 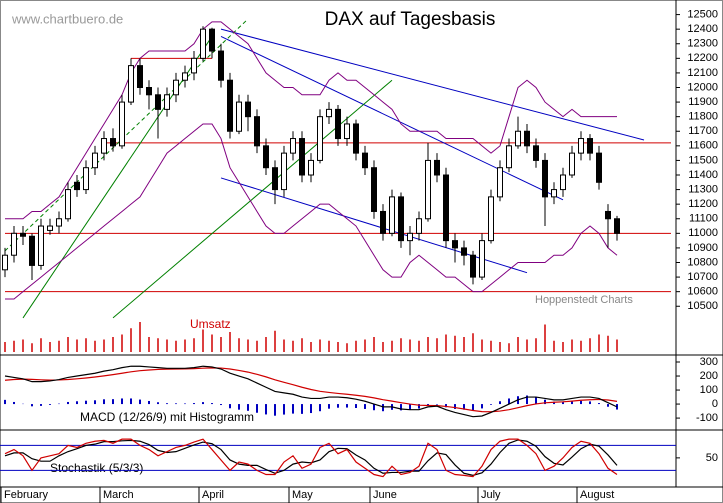 I want to click on y-tick-label: 100, so click(x=709, y=390).